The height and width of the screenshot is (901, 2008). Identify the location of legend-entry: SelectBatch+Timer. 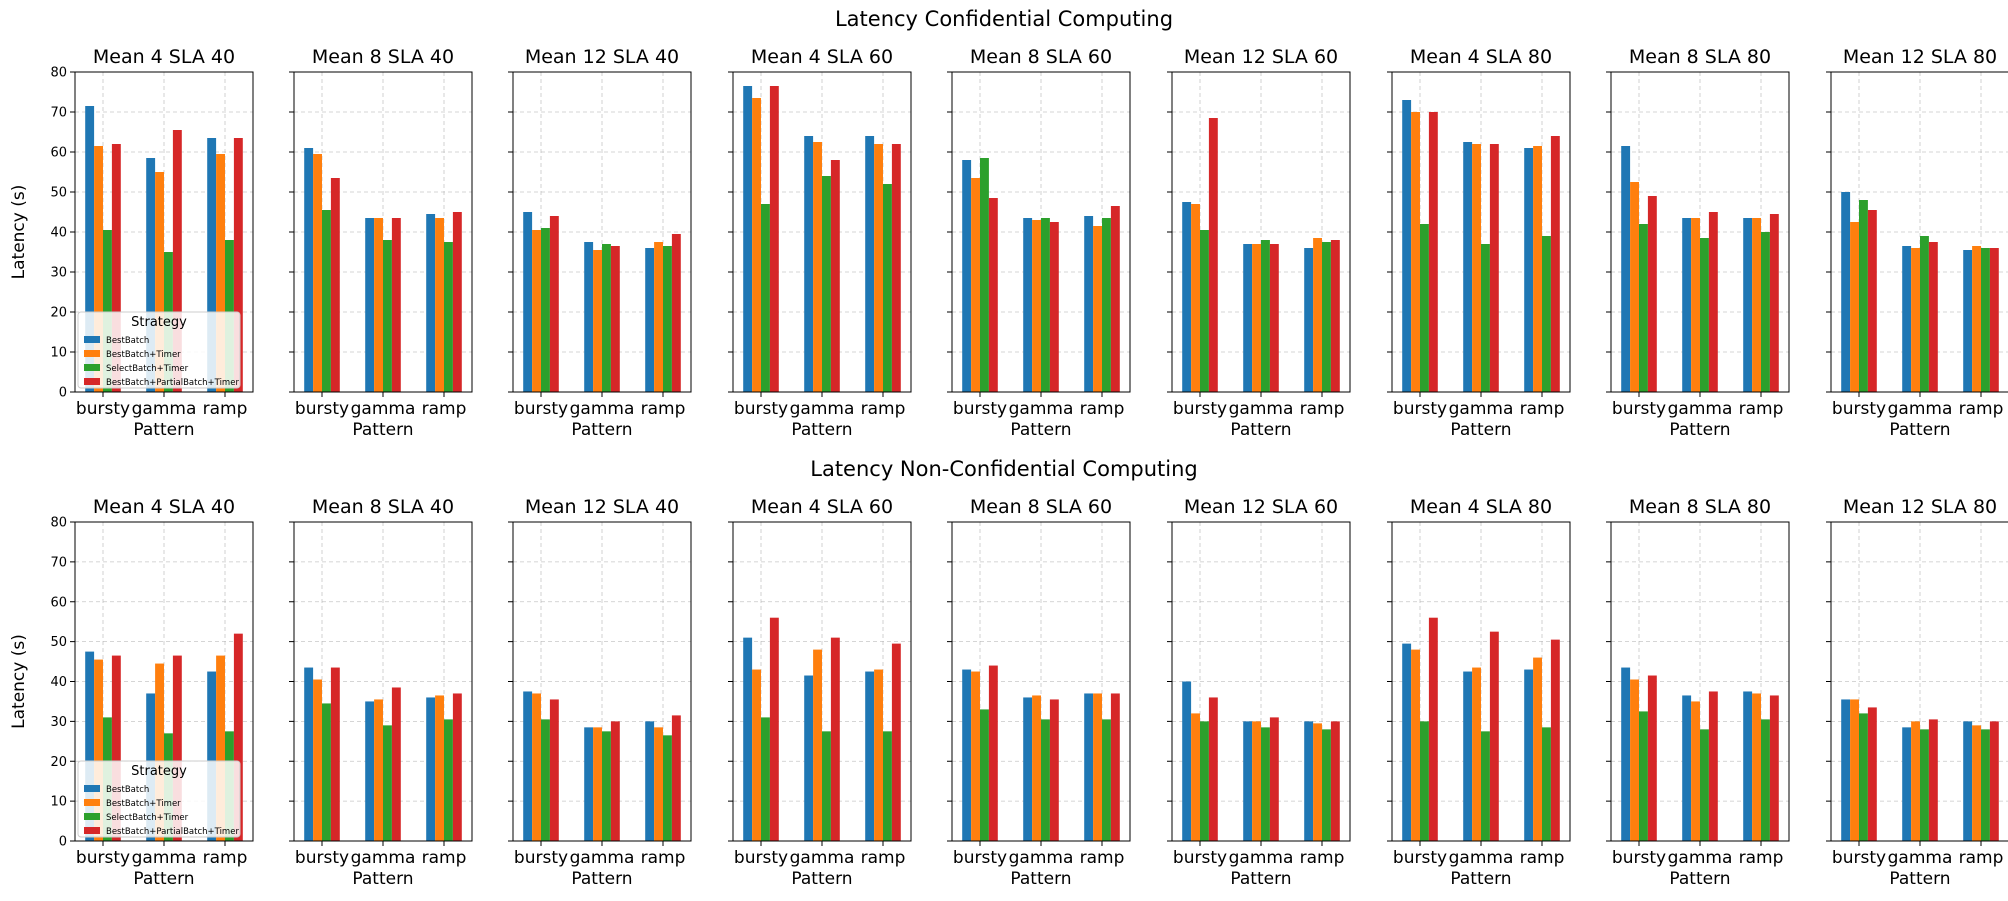
(147, 369).